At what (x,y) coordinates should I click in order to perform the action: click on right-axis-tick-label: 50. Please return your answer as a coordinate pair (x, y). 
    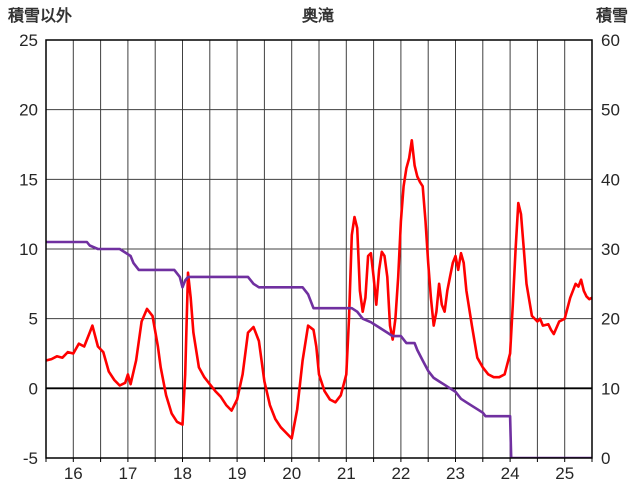
    Looking at the image, I should click on (610, 110).